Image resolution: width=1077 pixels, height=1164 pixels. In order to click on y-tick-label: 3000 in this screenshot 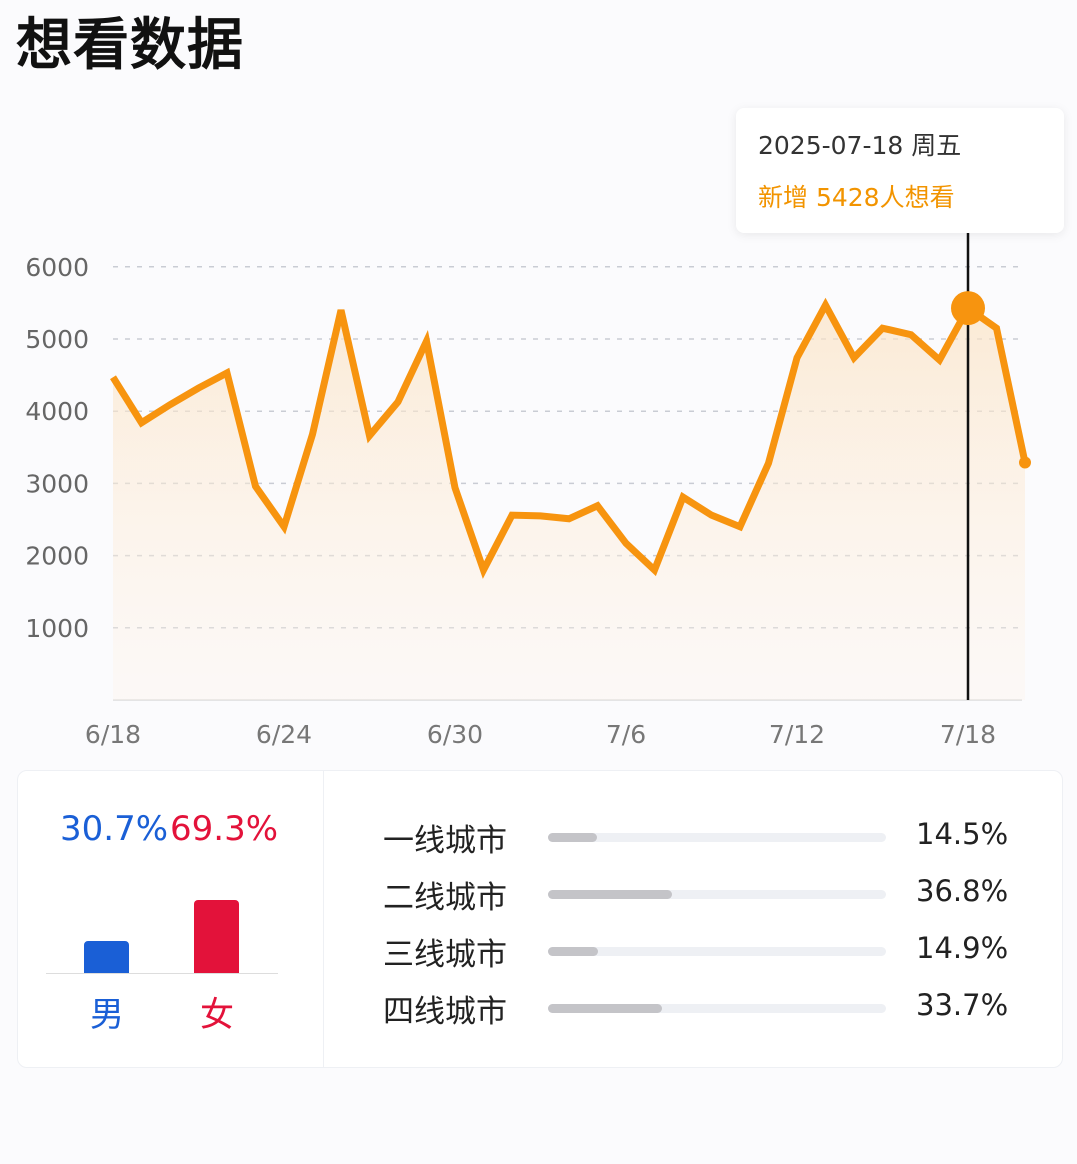, I will do `click(57, 483)`.